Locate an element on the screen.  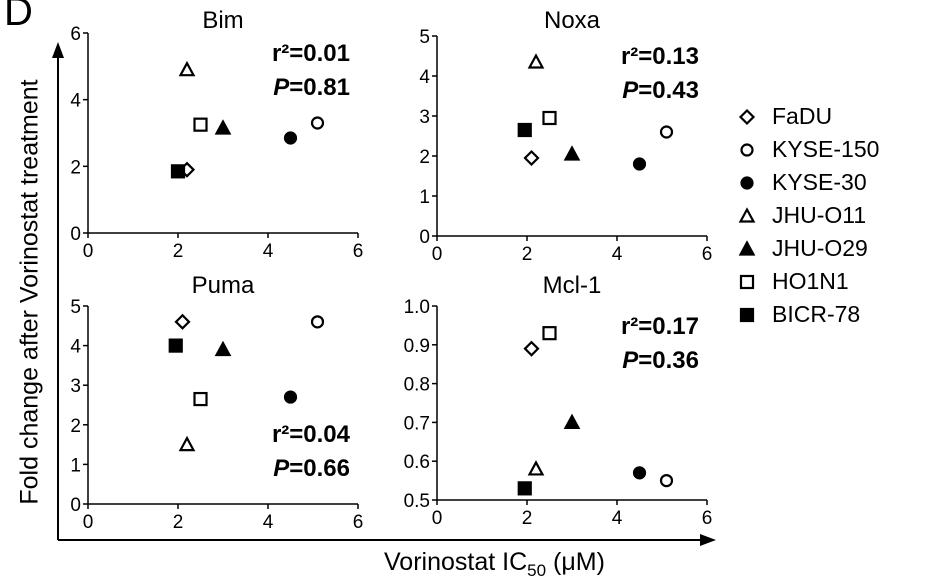
y-tick-label: 1.0 is located at coordinates (417, 307).